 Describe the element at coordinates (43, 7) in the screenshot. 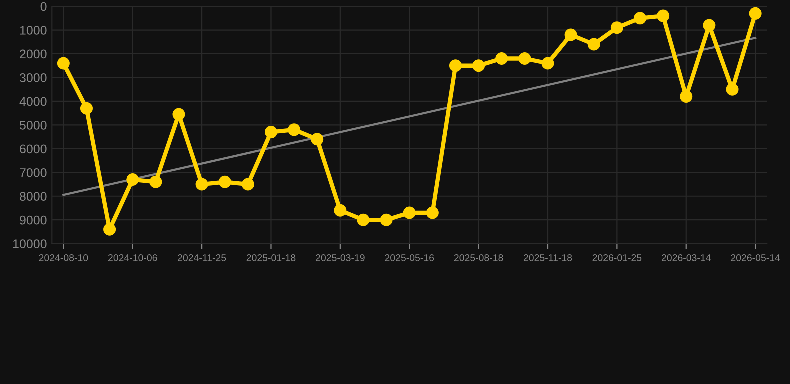

I see `y-tick-label: 0` at that location.